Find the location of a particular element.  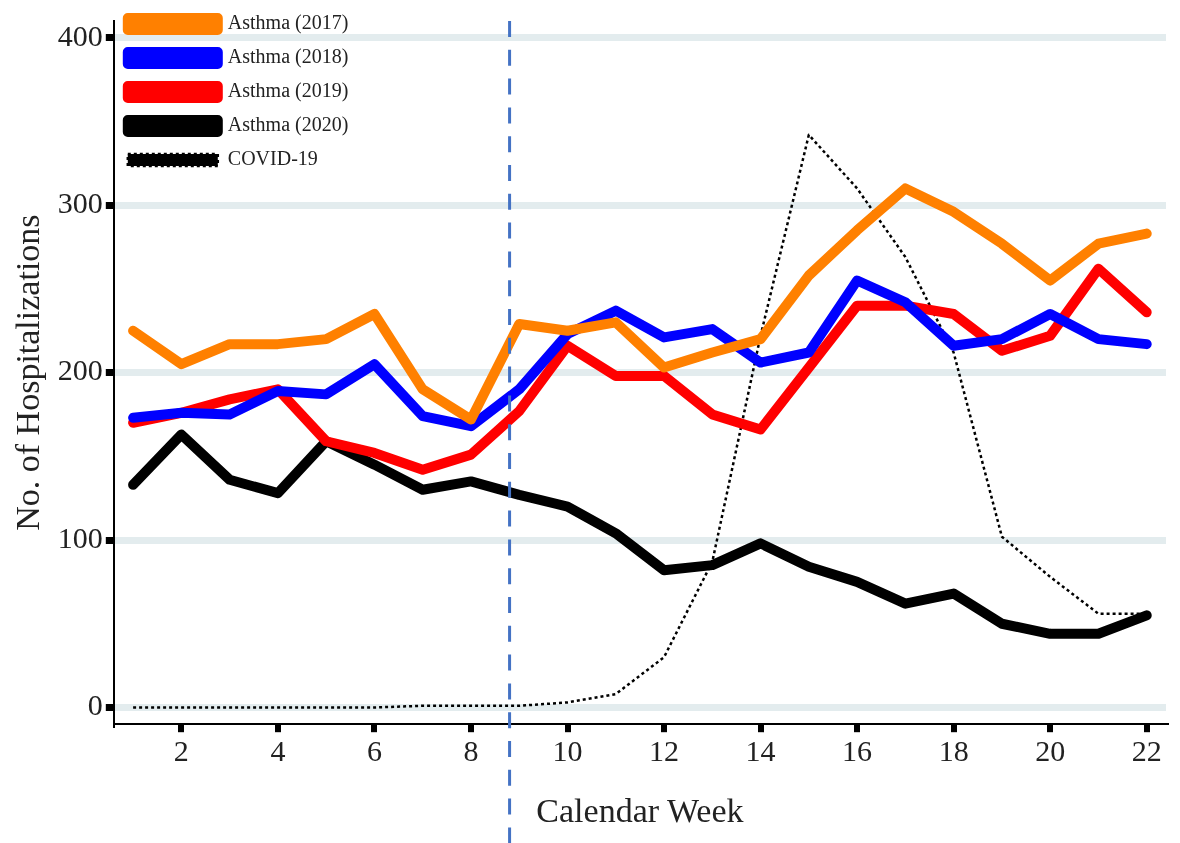

y-axis-title: No. of Hospitalizations is located at coordinates (28, 372).